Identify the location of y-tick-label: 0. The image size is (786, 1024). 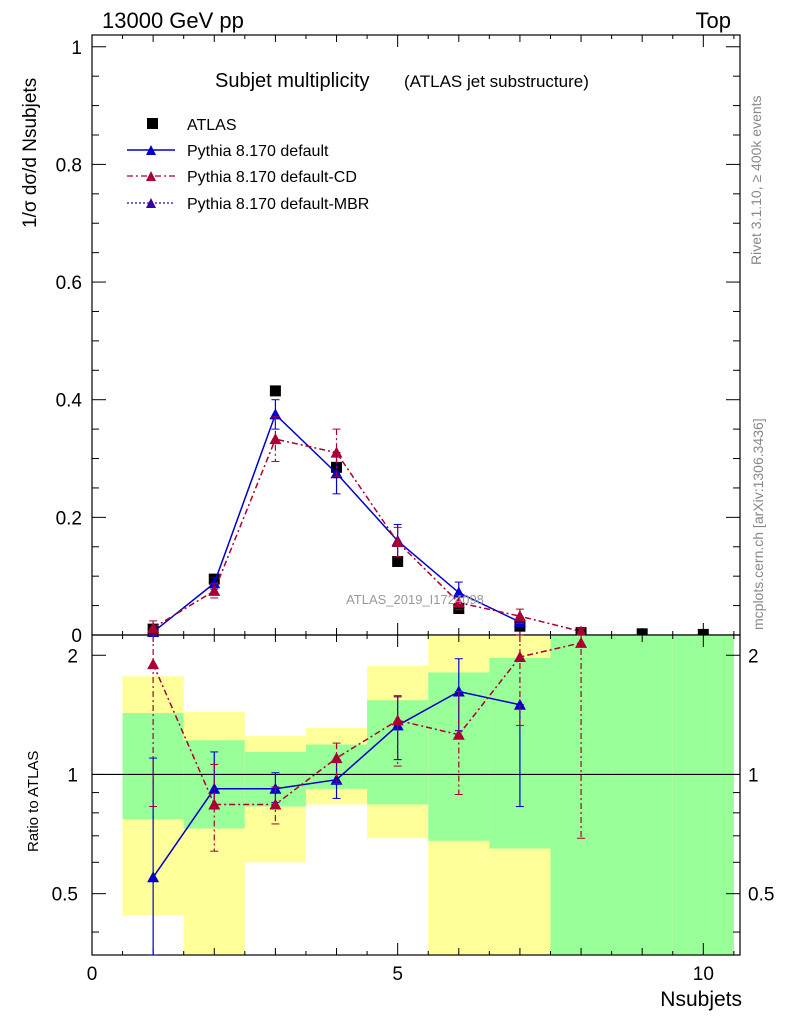
(76, 636).